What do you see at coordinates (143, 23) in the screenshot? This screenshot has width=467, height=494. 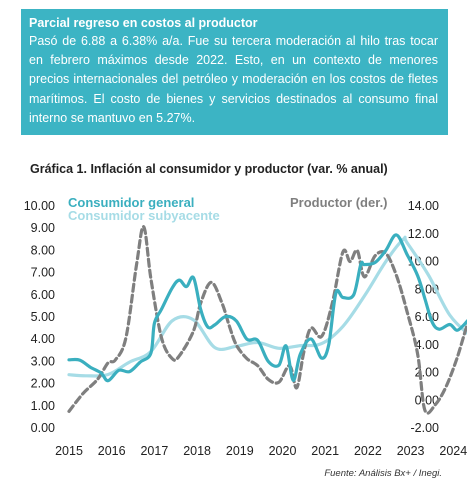 I see `callout-title: Parcial regreso en costos al productor` at bounding box center [143, 23].